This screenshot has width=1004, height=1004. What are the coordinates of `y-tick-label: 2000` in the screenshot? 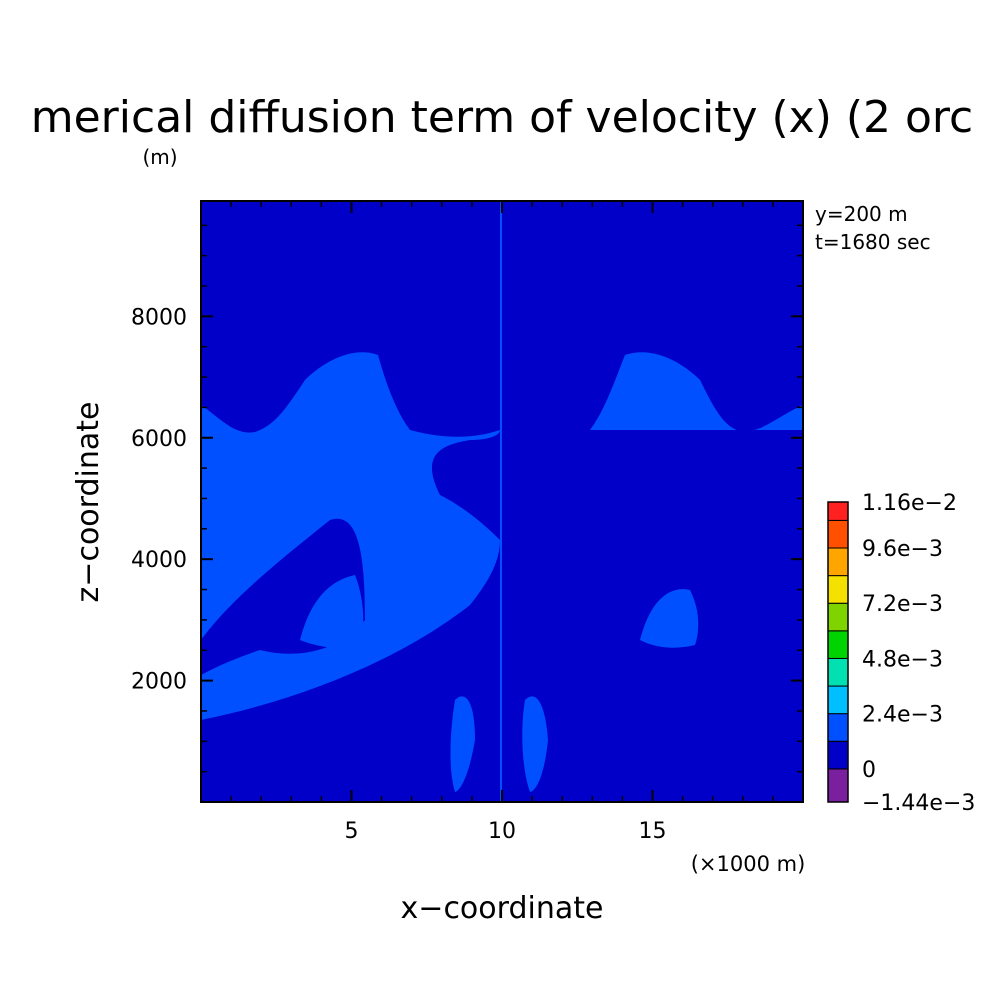 It's located at (159, 682).